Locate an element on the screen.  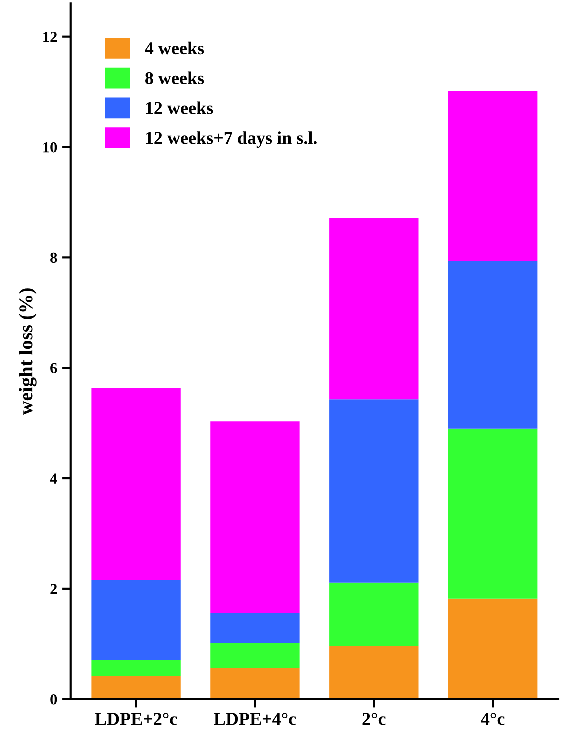
legend-label: 8 weeks is located at coordinates (175, 78).